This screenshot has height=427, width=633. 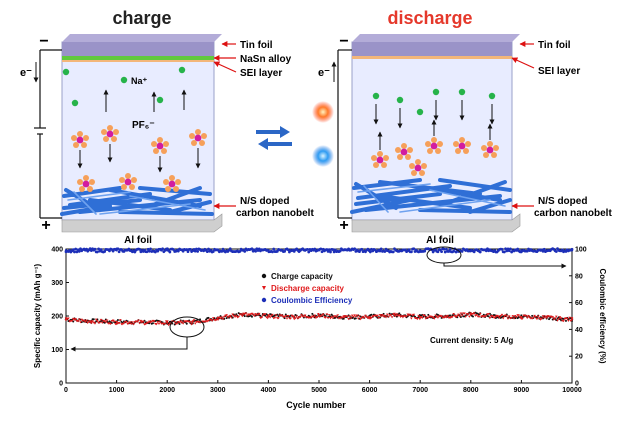 I want to click on x-tick-label: 1000, so click(x=117, y=390).